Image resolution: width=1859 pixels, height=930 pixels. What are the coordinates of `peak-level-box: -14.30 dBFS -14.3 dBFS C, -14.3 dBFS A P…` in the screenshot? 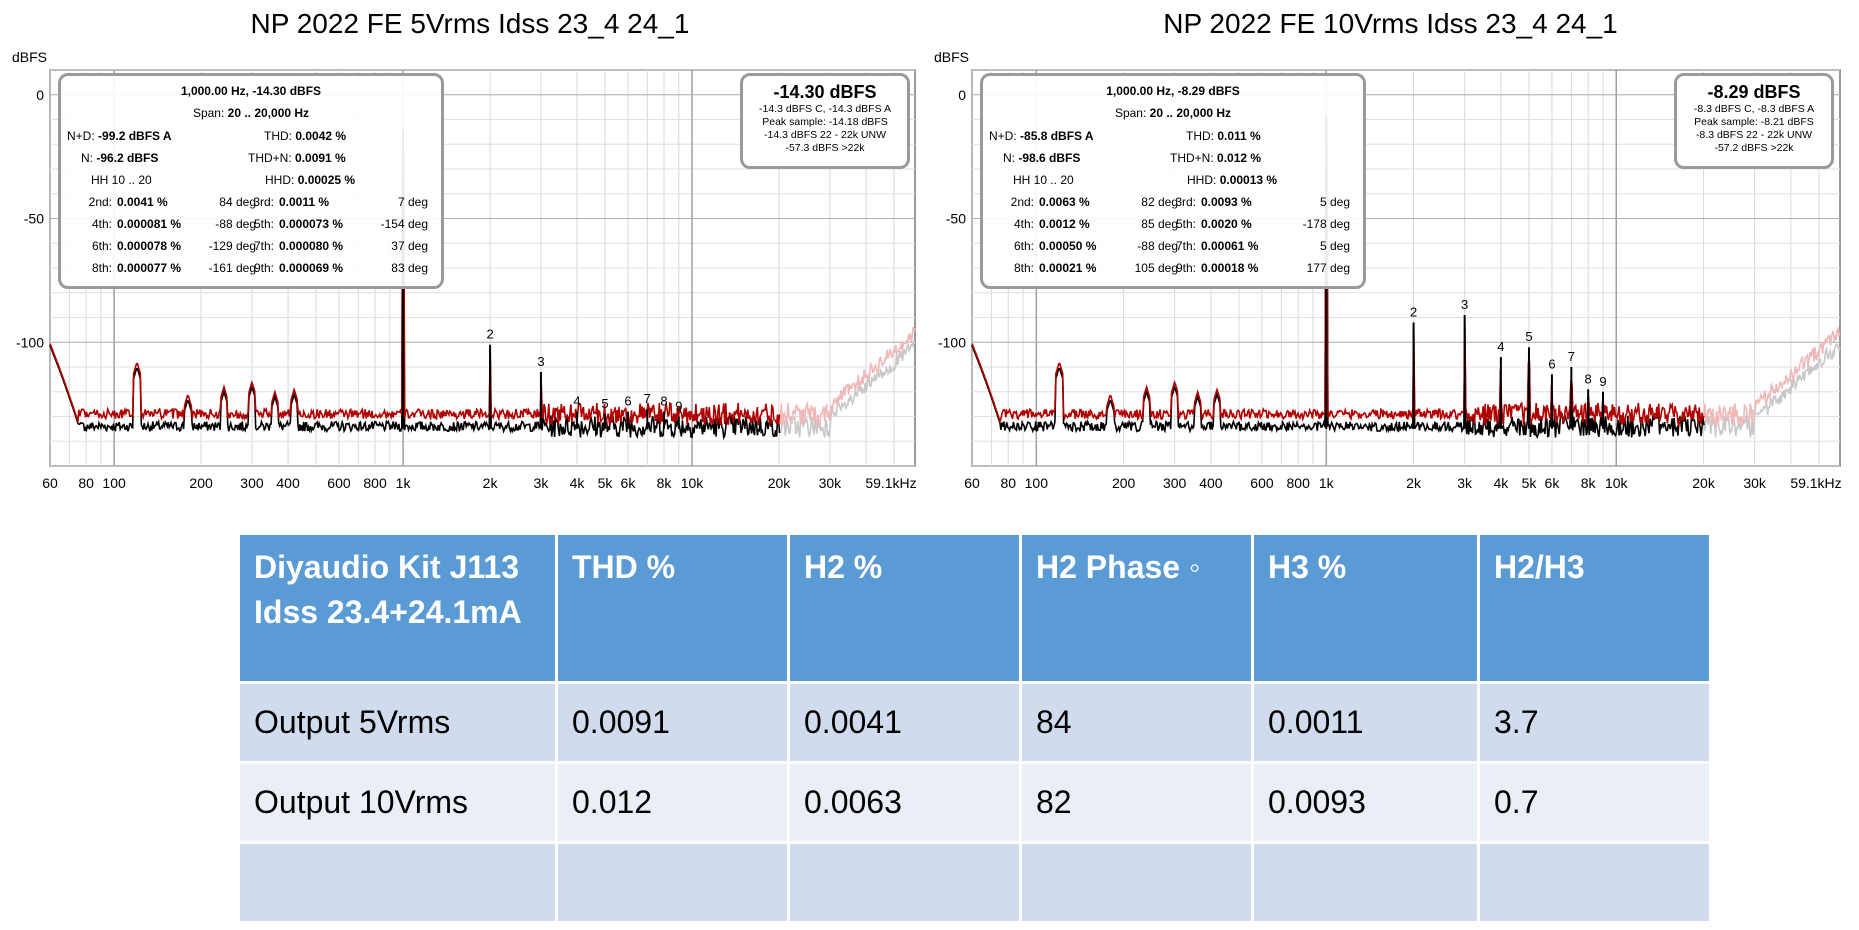 It's located at (825, 121).